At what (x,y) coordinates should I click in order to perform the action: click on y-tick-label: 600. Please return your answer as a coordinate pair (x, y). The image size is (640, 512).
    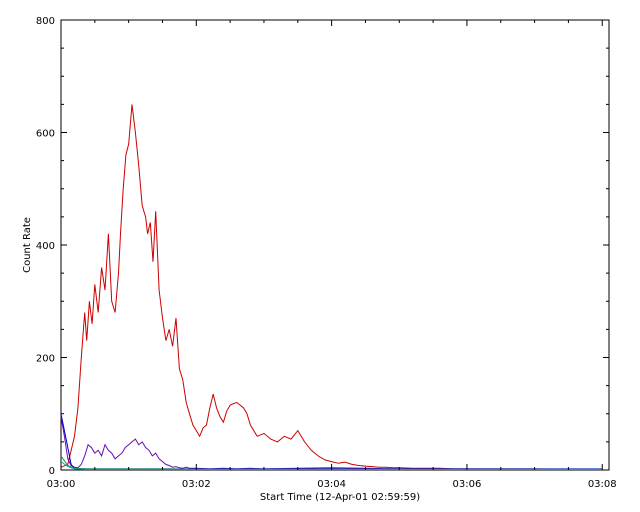
    Looking at the image, I should click on (45, 134).